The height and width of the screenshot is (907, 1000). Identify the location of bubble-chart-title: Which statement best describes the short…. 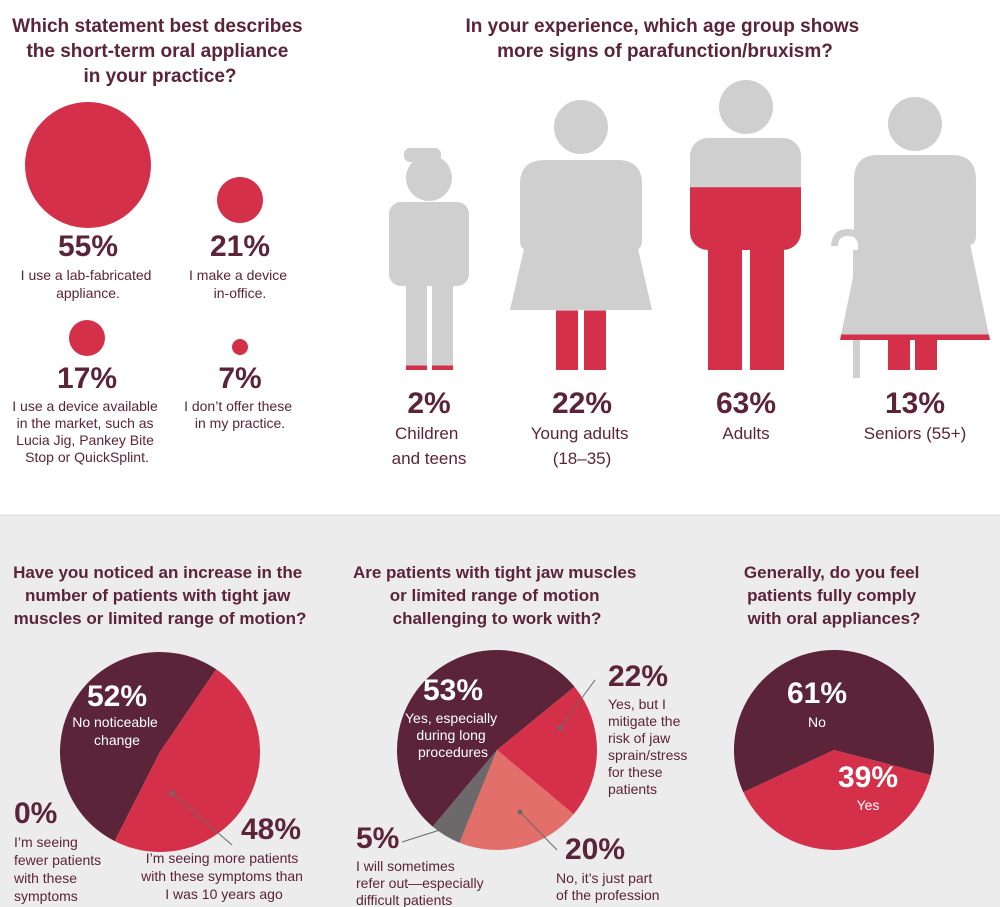
(160, 51).